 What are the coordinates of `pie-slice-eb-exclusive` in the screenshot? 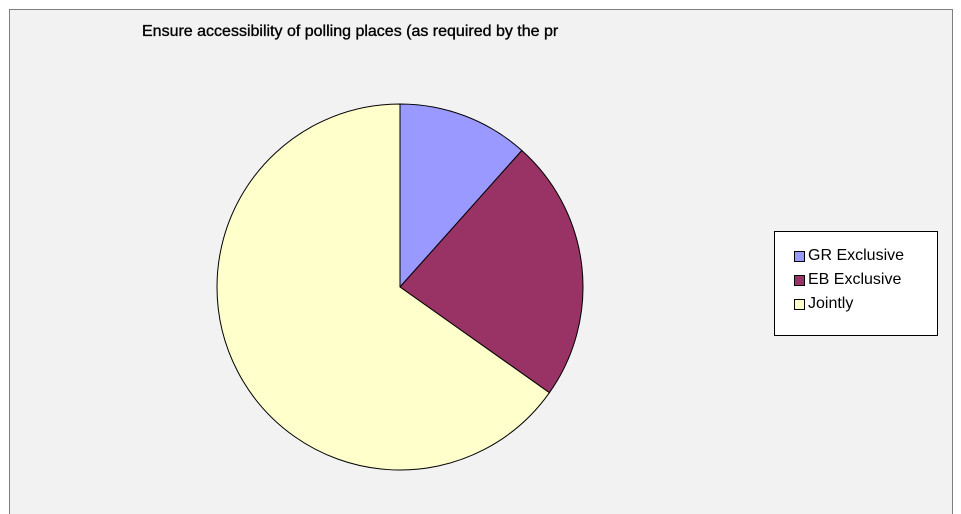 It's located at (491, 271).